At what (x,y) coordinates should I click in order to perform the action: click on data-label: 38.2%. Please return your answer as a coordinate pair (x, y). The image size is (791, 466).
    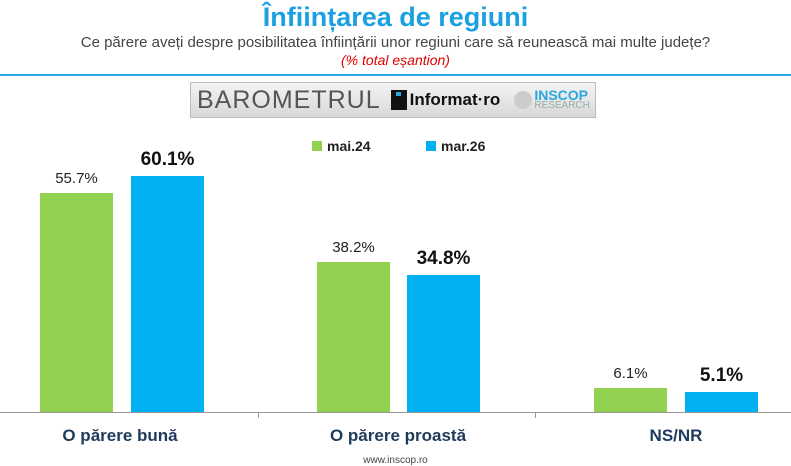
    Looking at the image, I should click on (353, 247).